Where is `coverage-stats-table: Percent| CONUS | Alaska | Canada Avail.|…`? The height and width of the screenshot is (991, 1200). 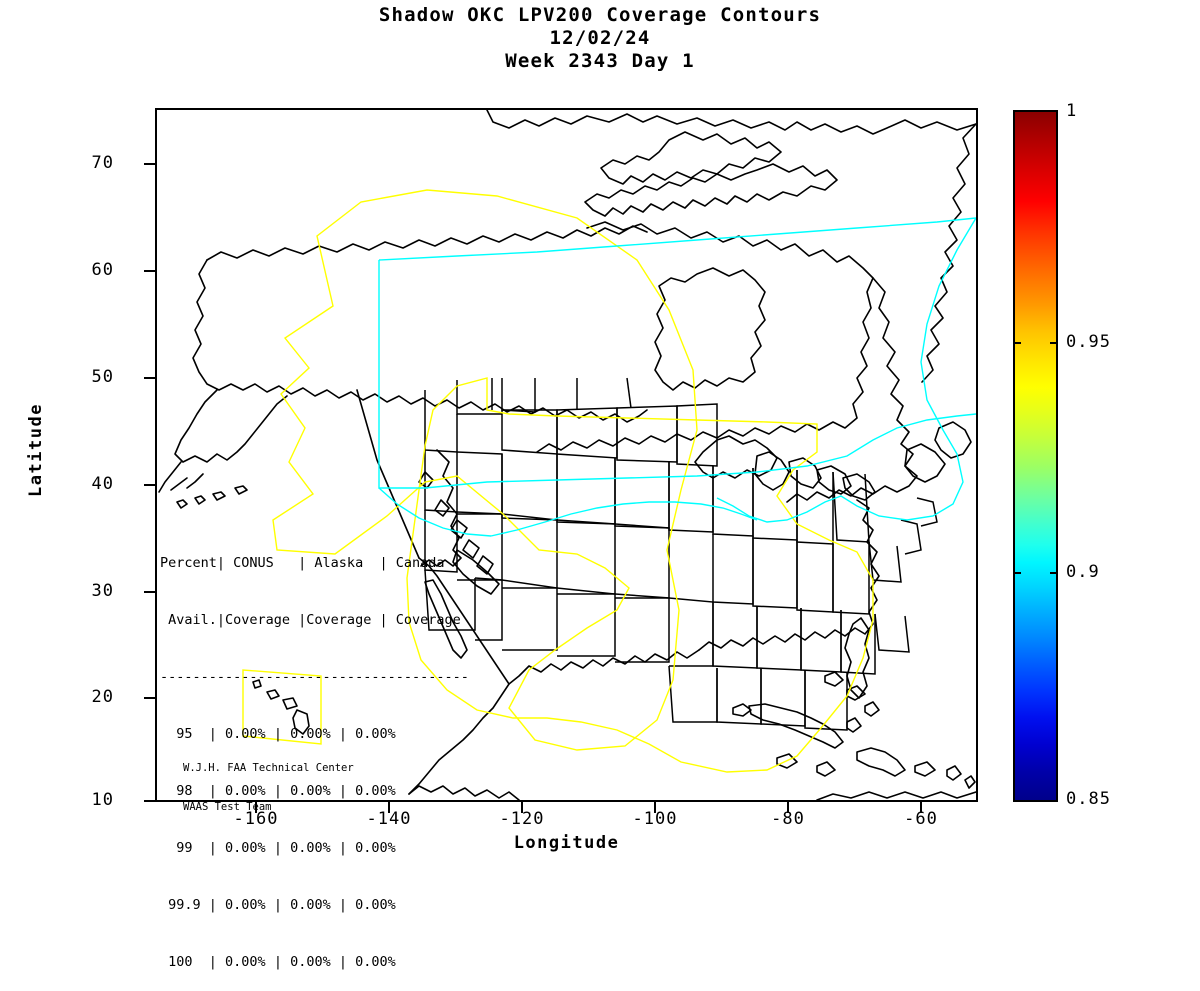
coverage-stats-table: Percent| CONUS | Alaska | Canada Avail.|… is located at coordinates (314, 753).